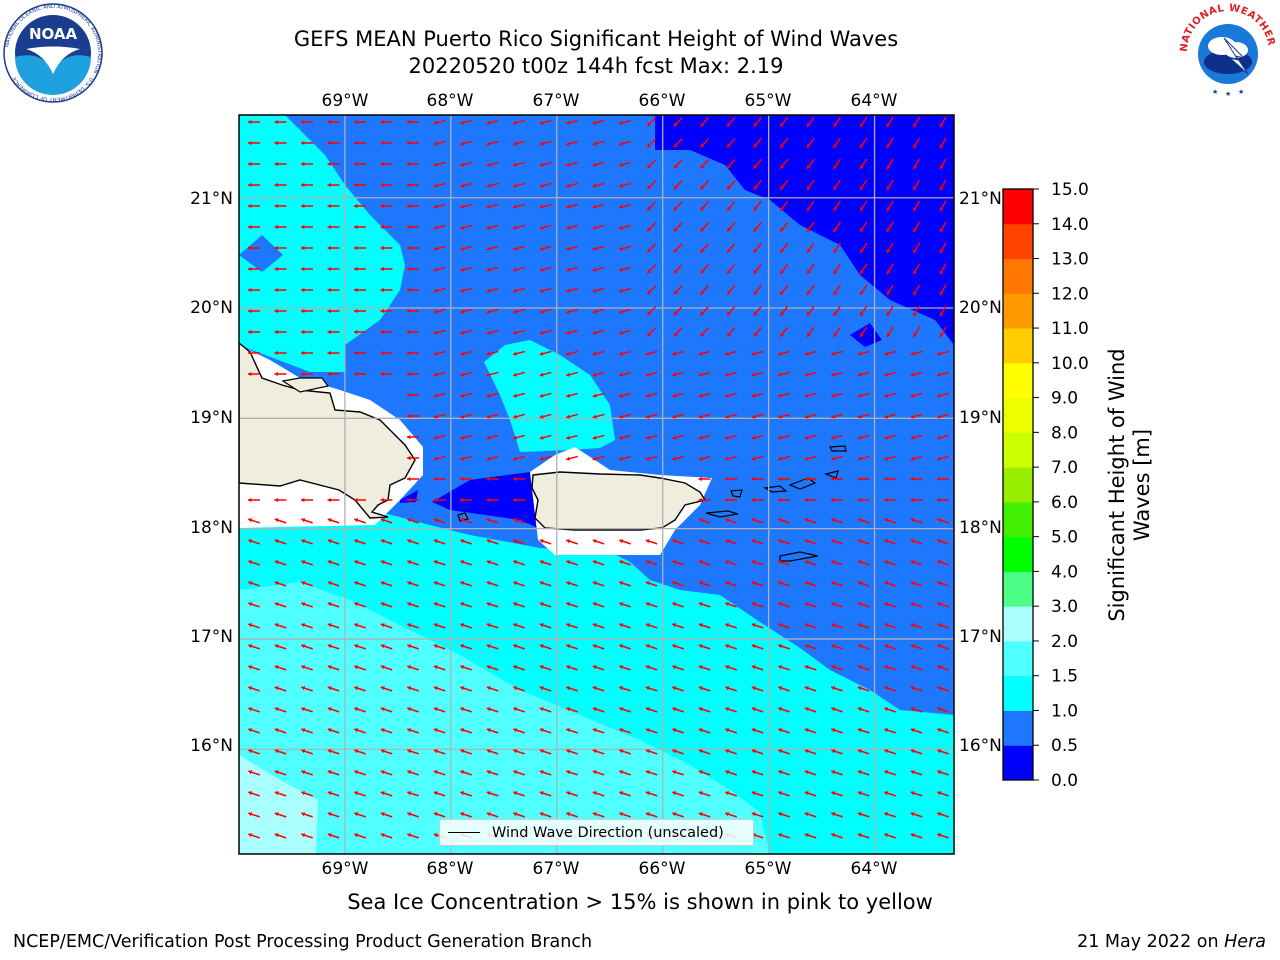  What do you see at coordinates (1064, 746) in the screenshot?
I see `colorbar-tick-label: 0.5` at bounding box center [1064, 746].